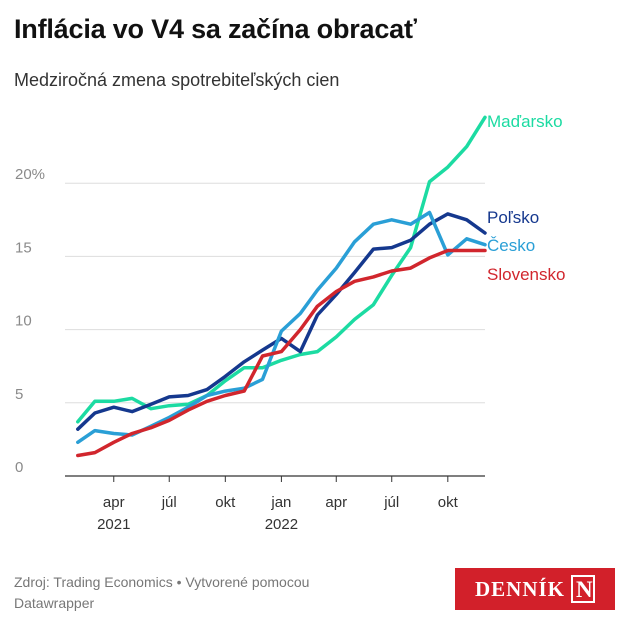 This screenshot has width=630, height=630. What do you see at coordinates (526, 274) in the screenshot?
I see `series-label: Slovensko` at bounding box center [526, 274].